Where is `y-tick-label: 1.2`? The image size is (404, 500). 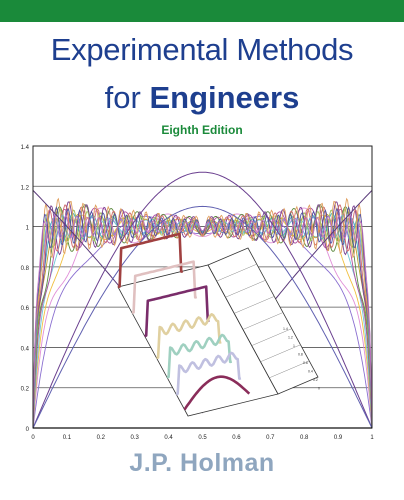 y-tick-label: 1.2 is located at coordinates (25, 188).